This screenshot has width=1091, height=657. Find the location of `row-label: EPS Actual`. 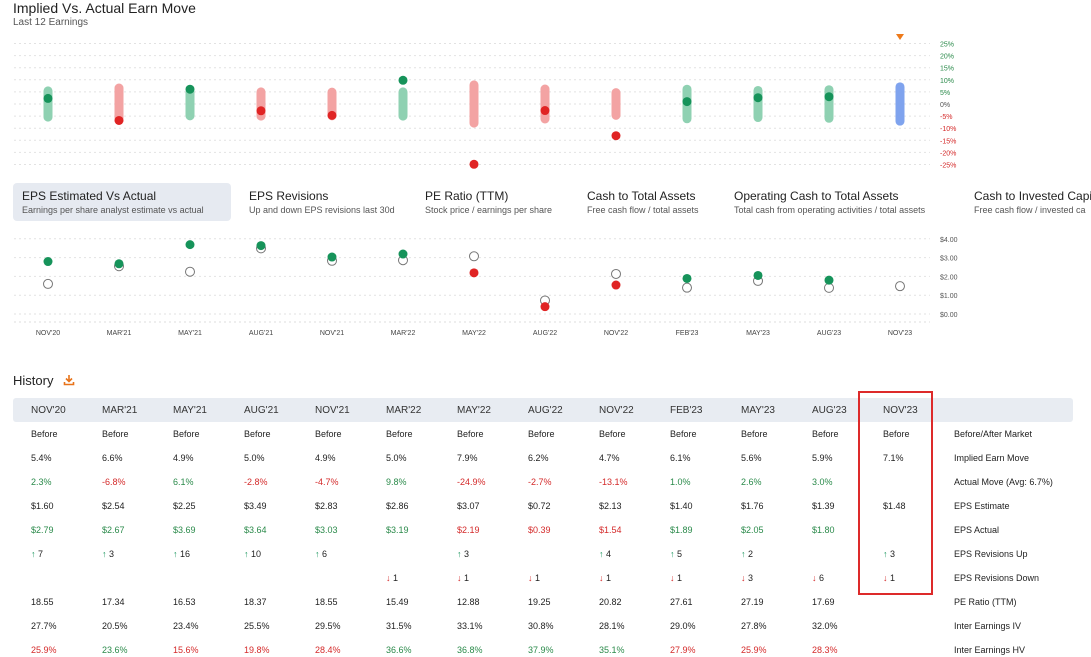

row-label: EPS Actual is located at coordinates (977, 530).